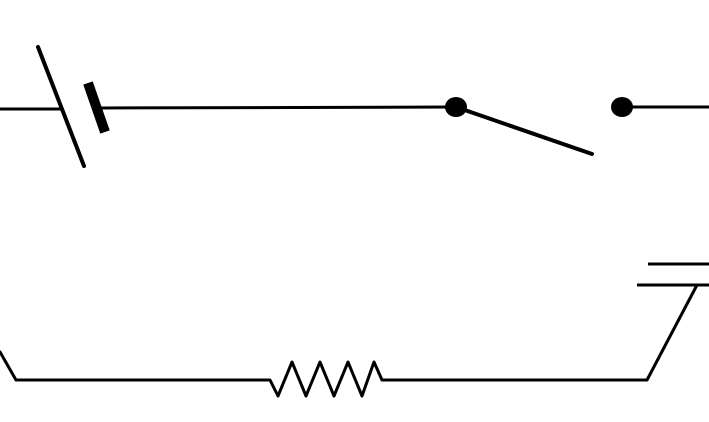 The width and height of the screenshot is (709, 422). I want to click on resistor-icon, so click(323, 379).